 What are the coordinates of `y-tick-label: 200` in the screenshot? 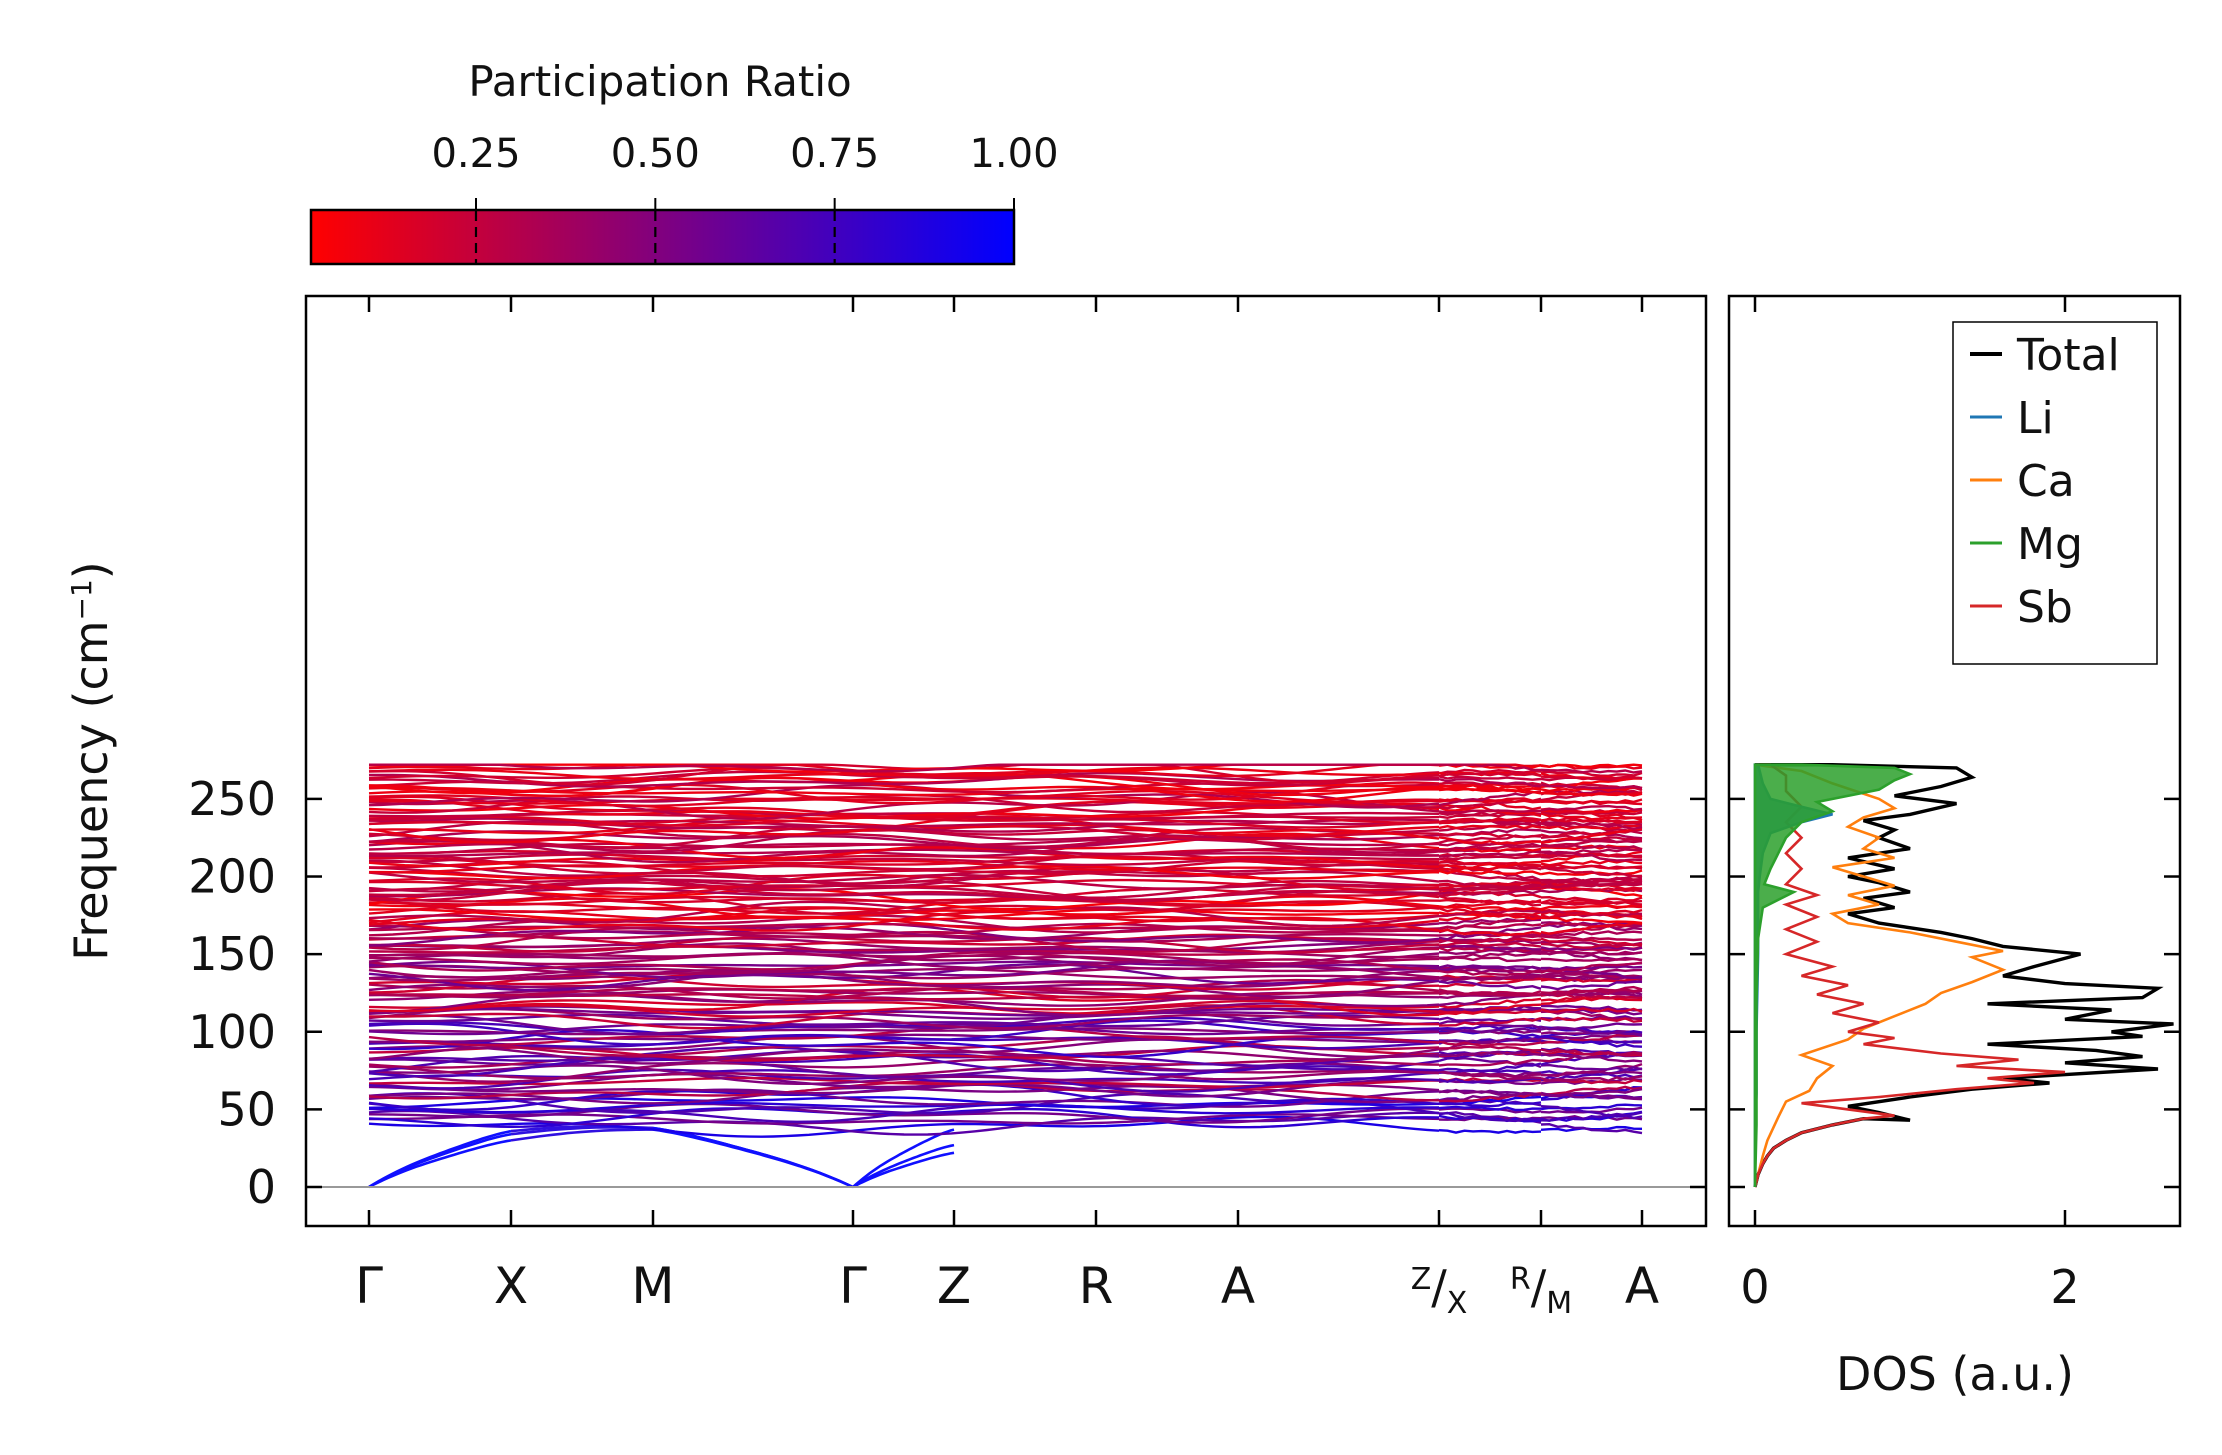 It's located at (232, 877).